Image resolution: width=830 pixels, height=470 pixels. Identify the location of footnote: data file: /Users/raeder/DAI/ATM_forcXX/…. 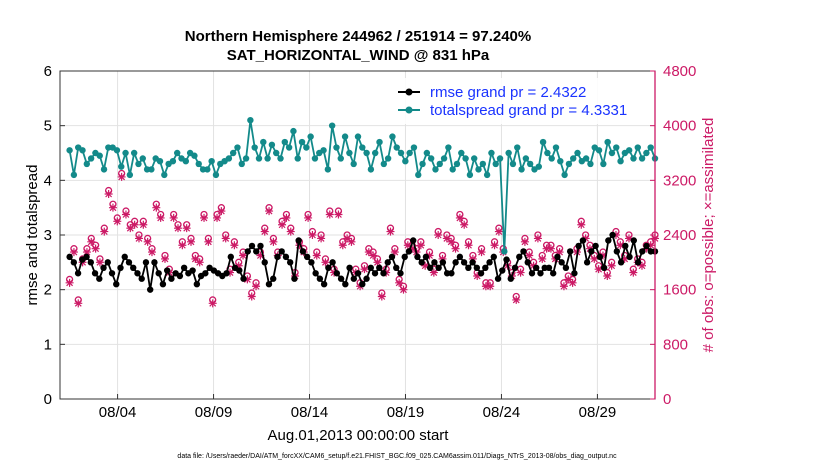
(397, 456).